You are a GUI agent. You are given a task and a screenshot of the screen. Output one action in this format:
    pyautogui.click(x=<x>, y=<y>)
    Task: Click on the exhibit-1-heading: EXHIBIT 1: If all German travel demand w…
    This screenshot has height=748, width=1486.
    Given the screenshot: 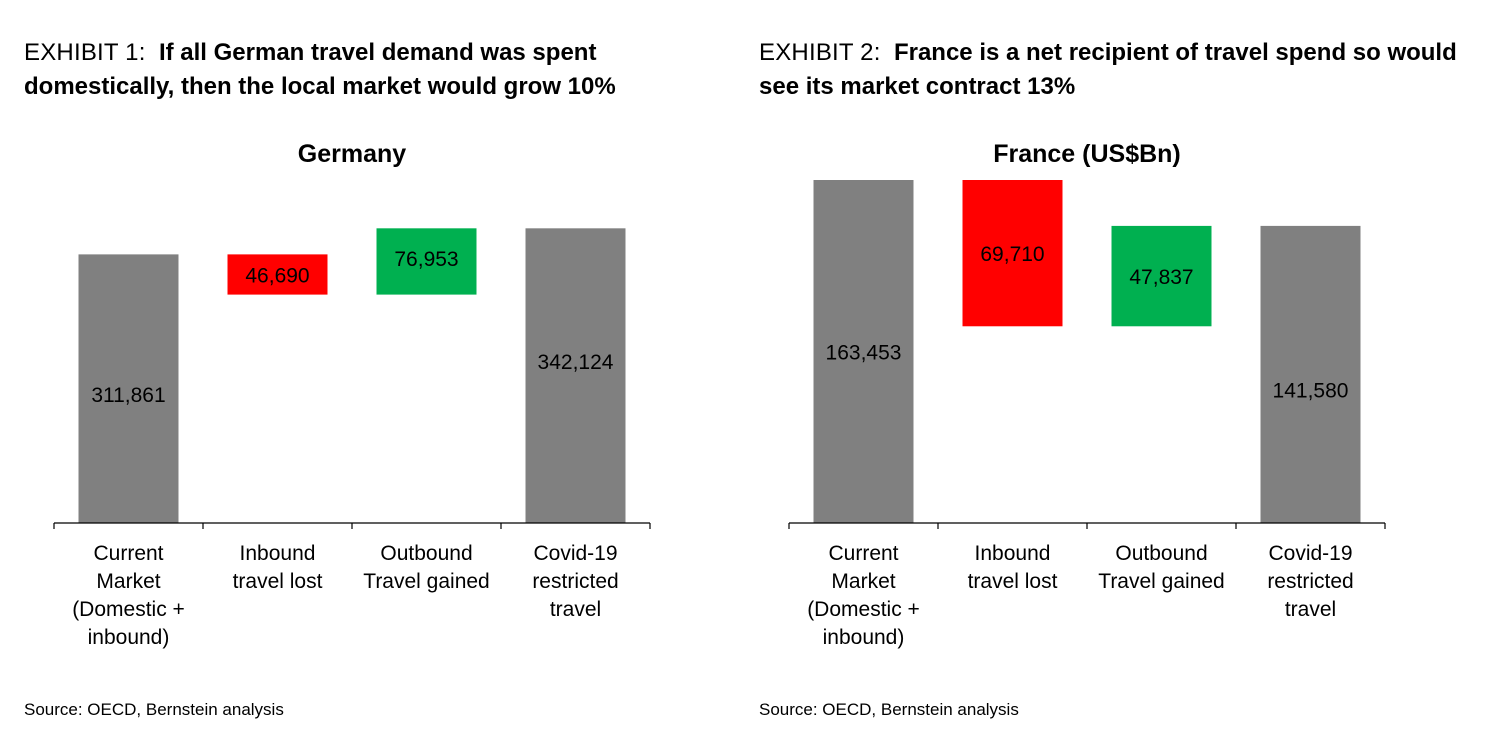 What is the action you would take?
    pyautogui.click(x=374, y=70)
    